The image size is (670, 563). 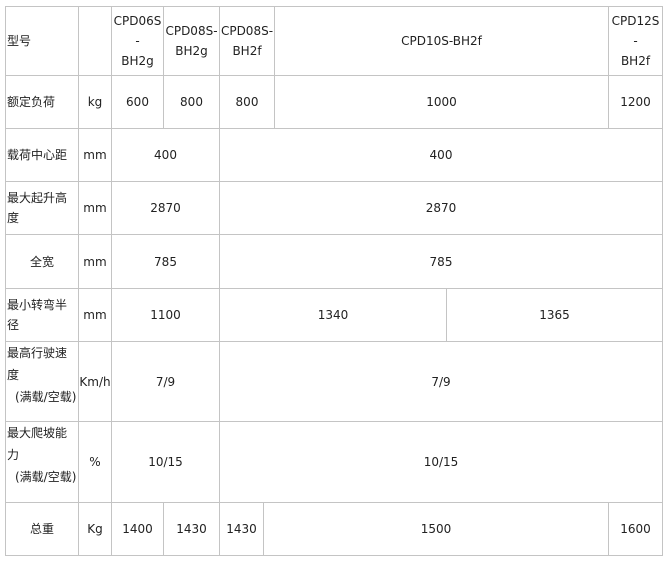 I want to click on model-header-cell: CPD08S- BH2g, so click(x=191, y=41).